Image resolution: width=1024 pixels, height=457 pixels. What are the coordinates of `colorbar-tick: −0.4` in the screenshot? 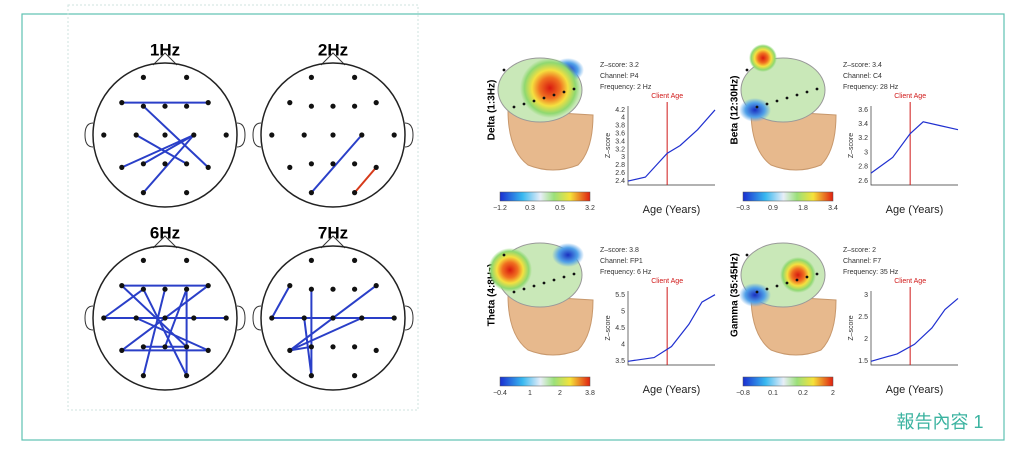 It's located at (500, 393).